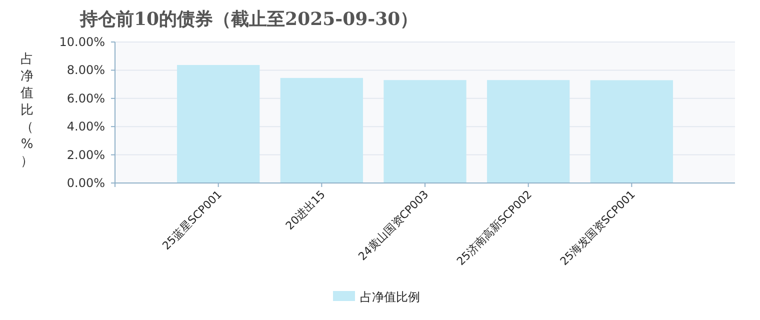 The width and height of the screenshot is (760, 320). I want to click on y-tick-label: 8.00%, so click(85, 70).